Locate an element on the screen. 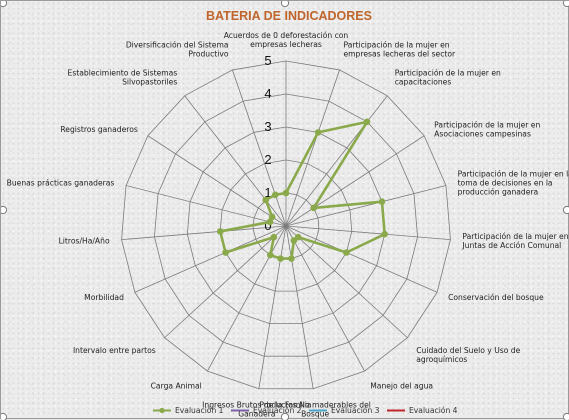 The height and width of the screenshot is (420, 569). axis-label-line: Diversificación del Sistema is located at coordinates (177, 45).